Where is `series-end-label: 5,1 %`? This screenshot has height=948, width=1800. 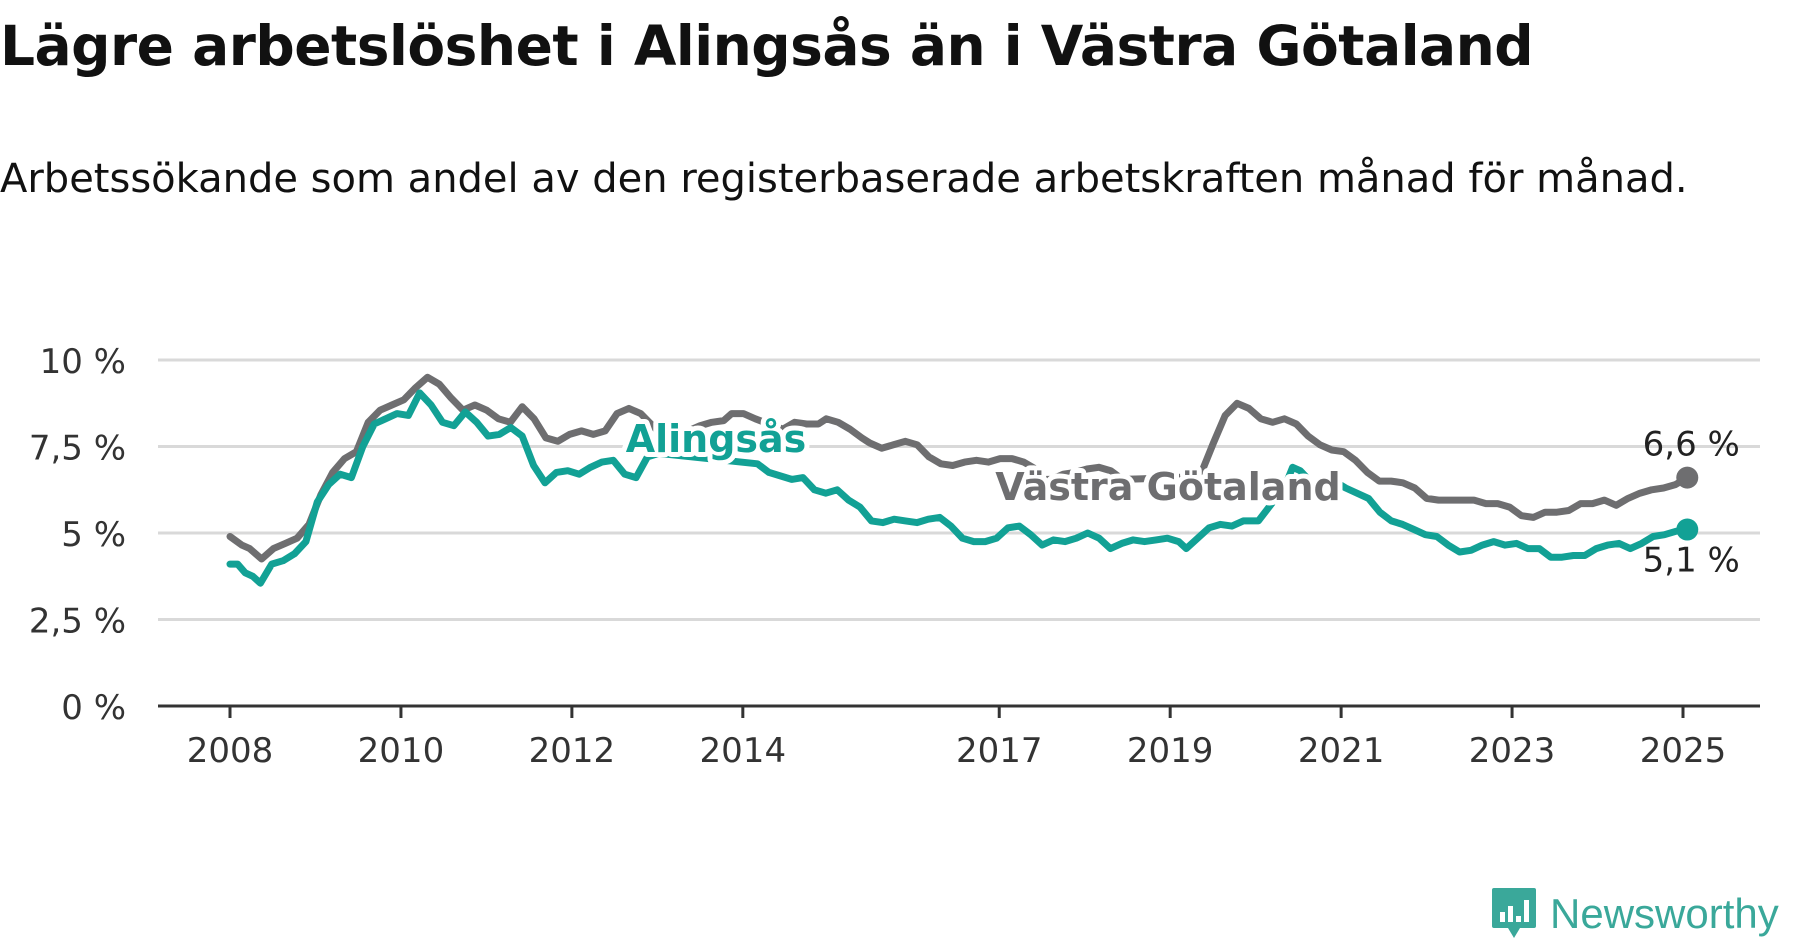
series-end-label: 5,1 % is located at coordinates (1691, 561).